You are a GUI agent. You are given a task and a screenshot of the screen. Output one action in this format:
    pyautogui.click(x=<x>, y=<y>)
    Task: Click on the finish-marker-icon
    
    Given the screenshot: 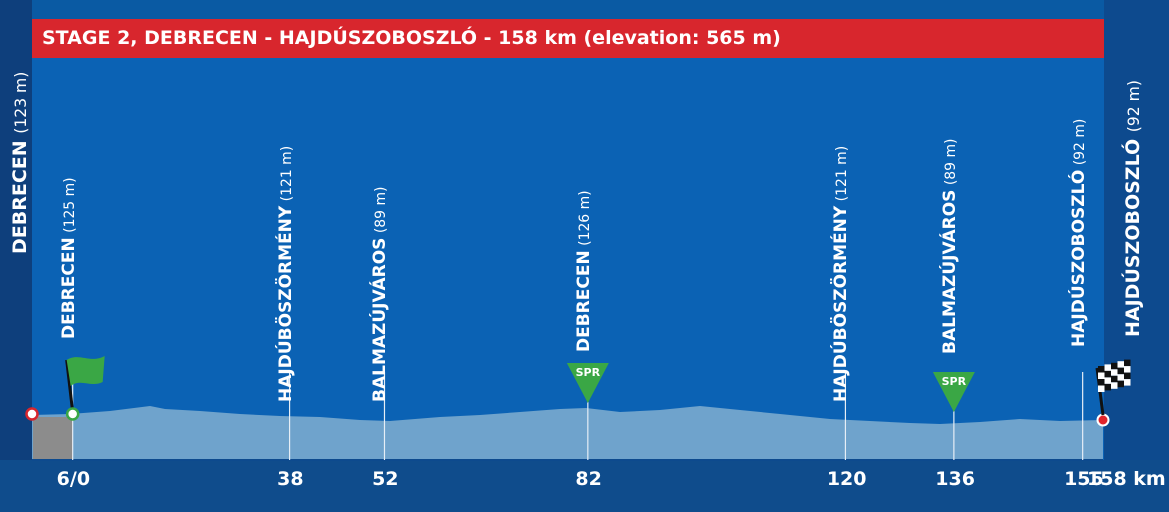 What is the action you would take?
    pyautogui.click(x=1103, y=420)
    